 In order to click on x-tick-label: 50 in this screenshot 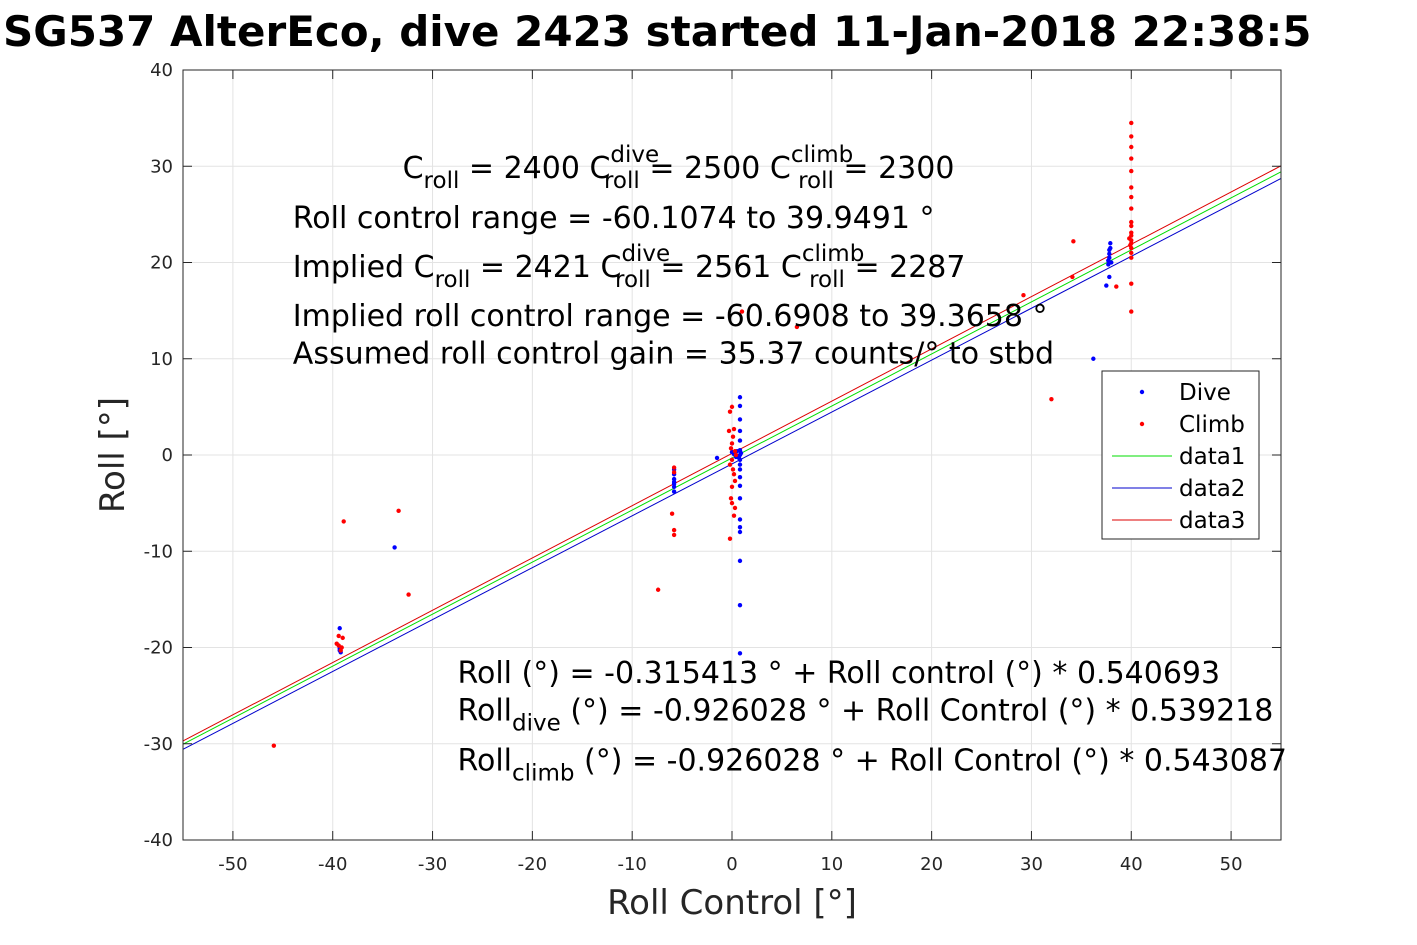, I will do `click(1231, 864)`.